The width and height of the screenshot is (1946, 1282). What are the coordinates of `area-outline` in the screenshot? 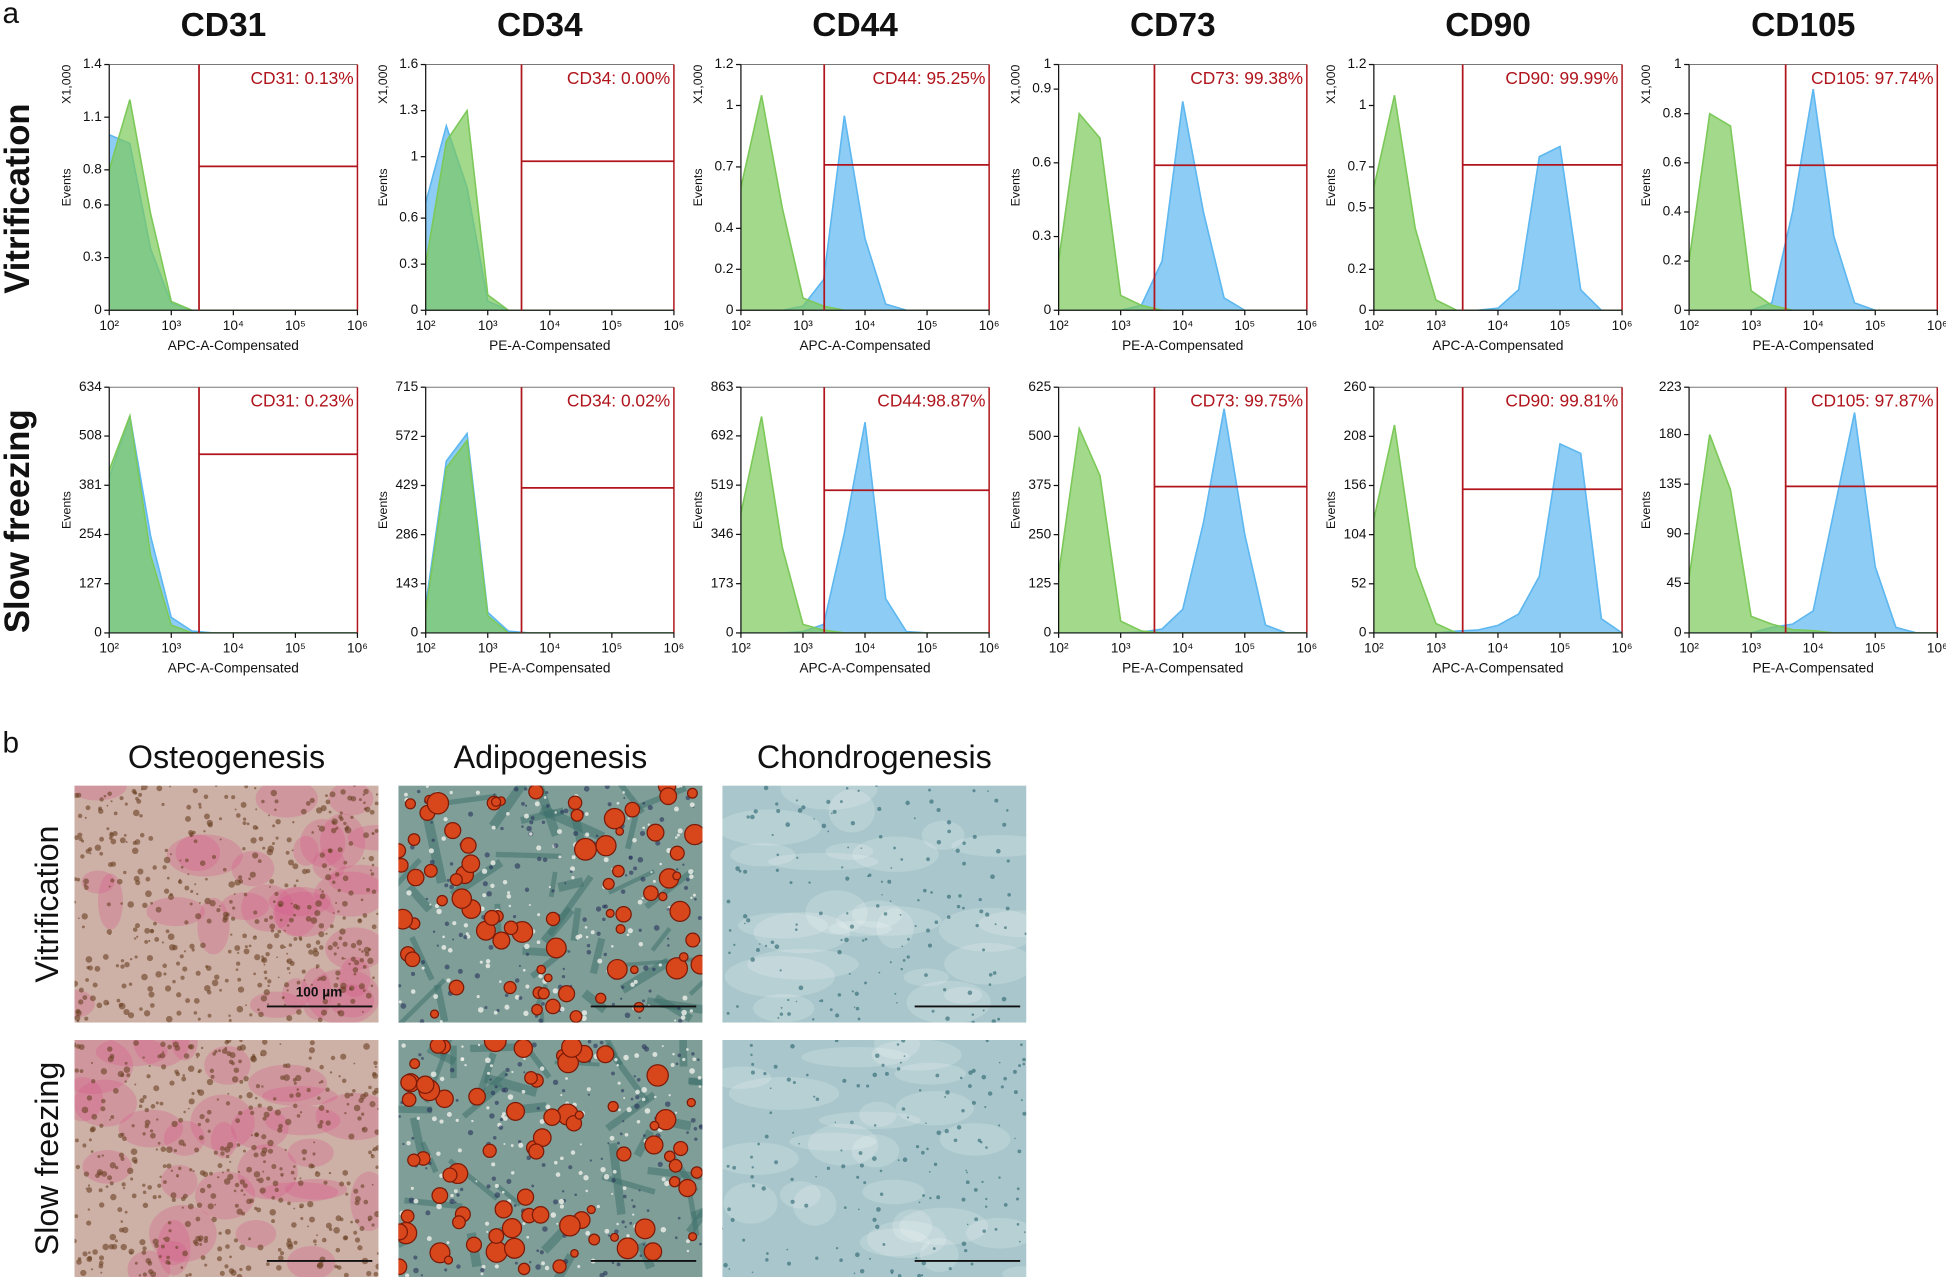 It's located at (1813, 533).